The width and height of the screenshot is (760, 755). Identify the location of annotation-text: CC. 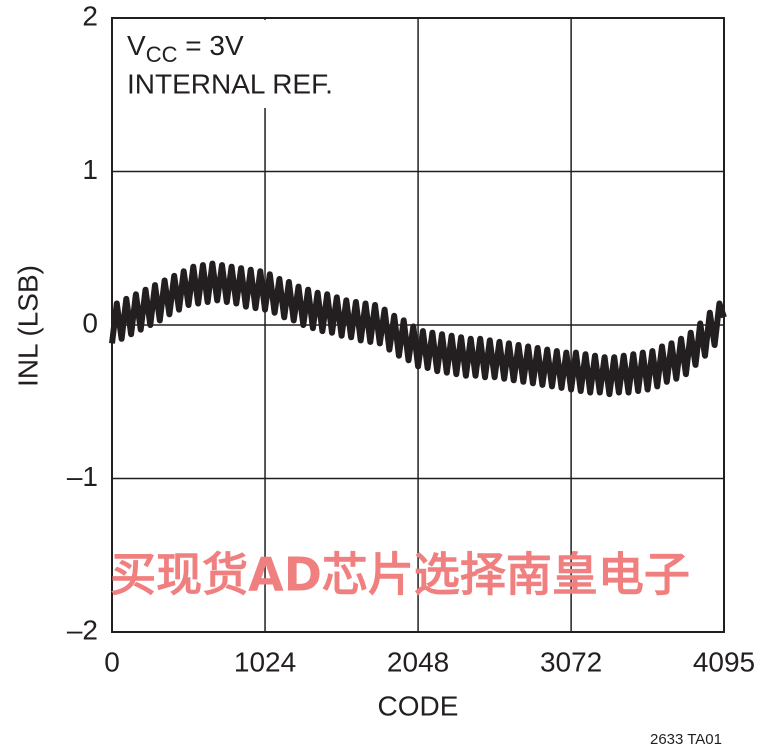
(162, 54).